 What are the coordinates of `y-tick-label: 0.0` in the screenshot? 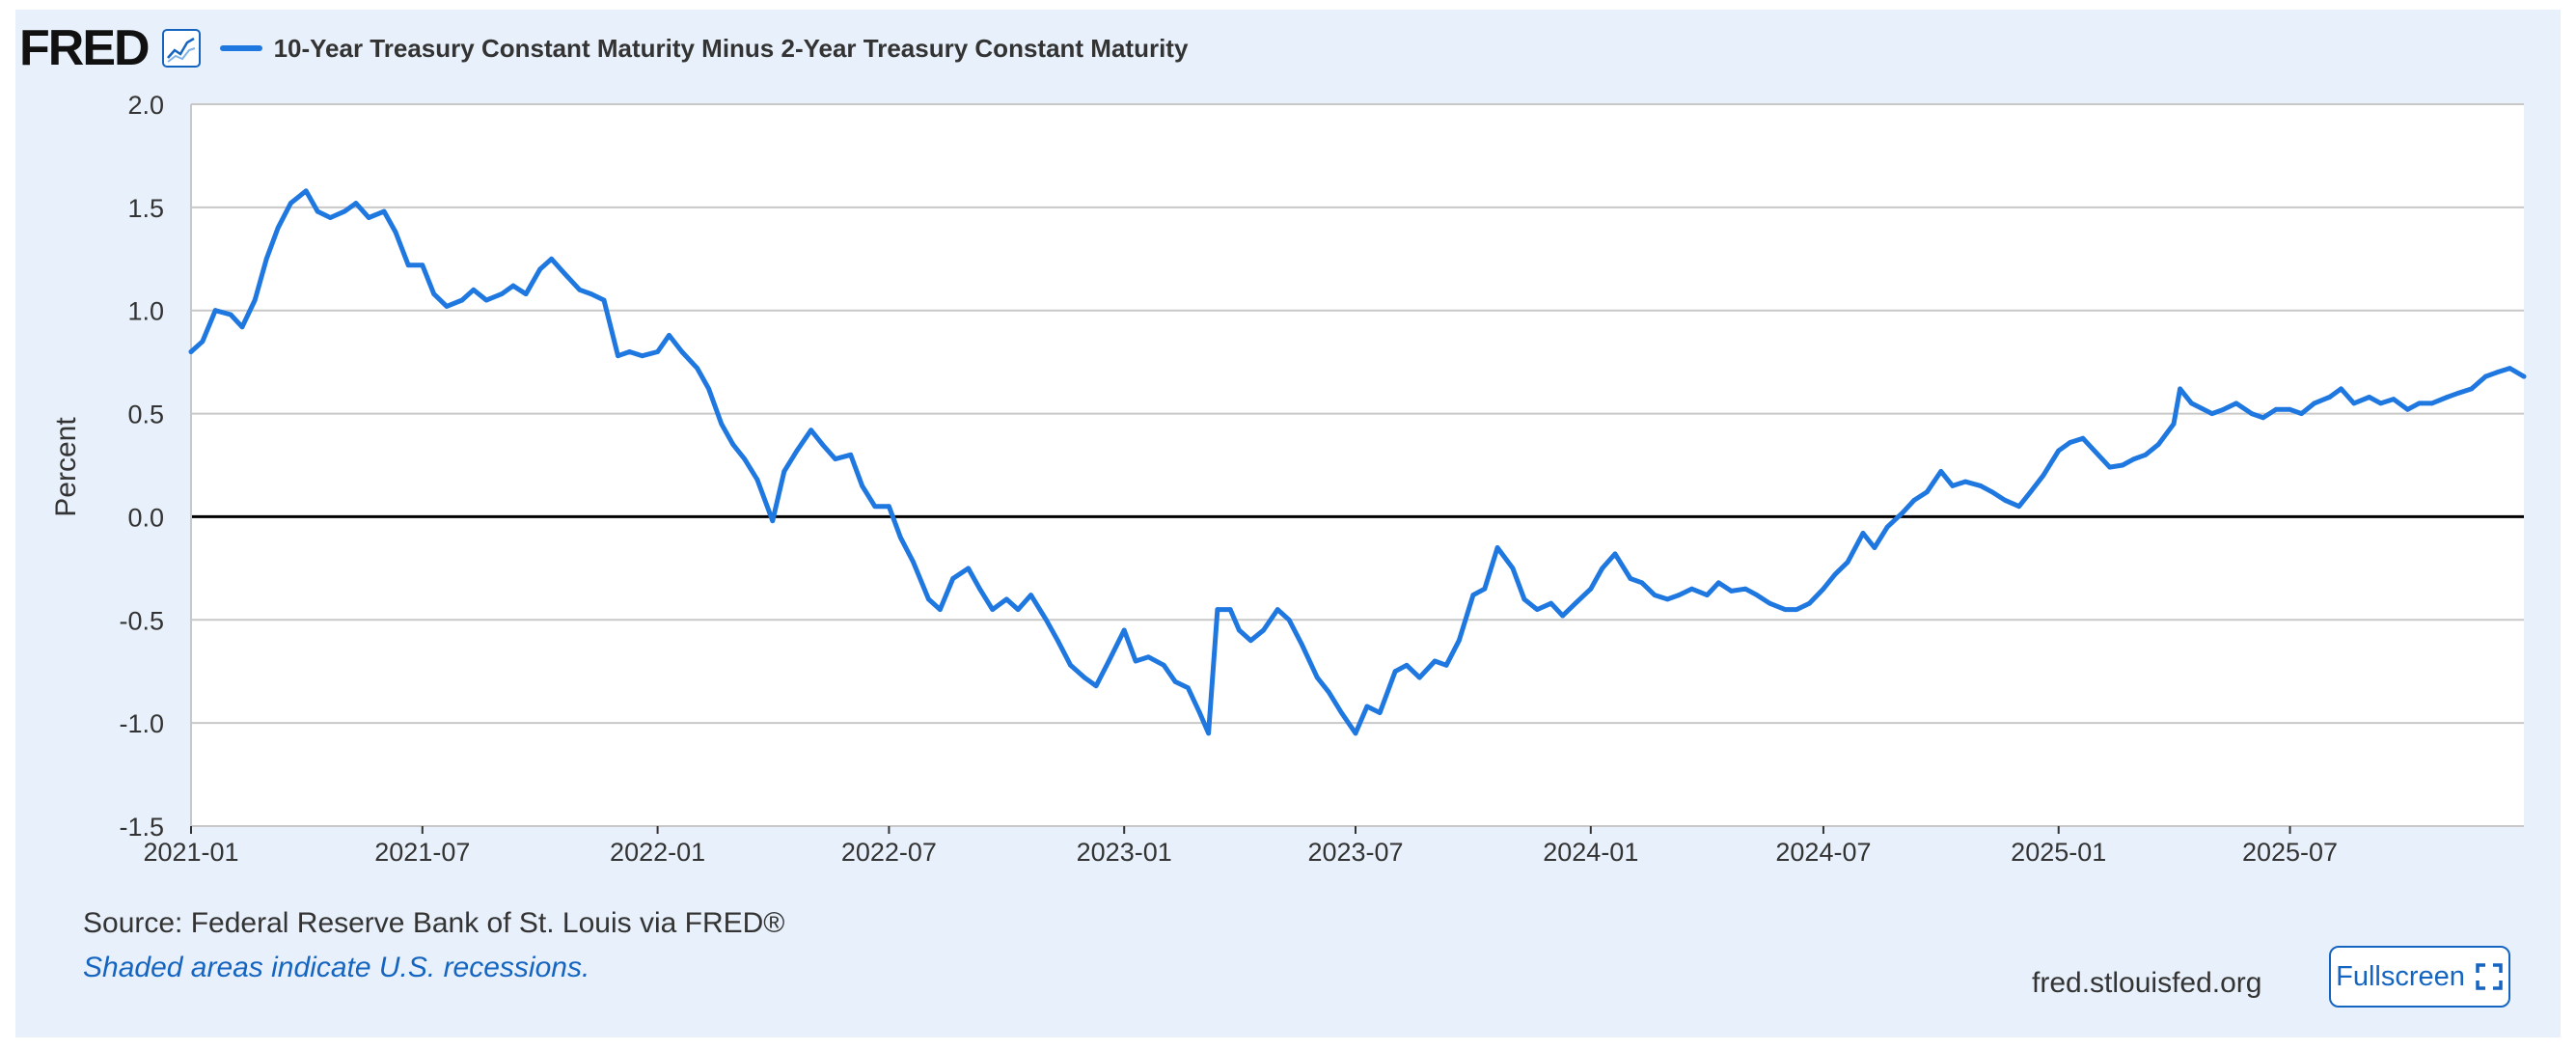 It's located at (146, 517).